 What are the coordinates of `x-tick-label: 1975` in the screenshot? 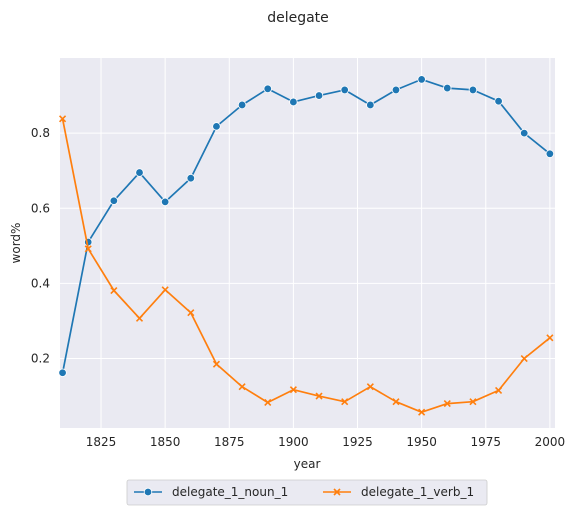 It's located at (485, 442).